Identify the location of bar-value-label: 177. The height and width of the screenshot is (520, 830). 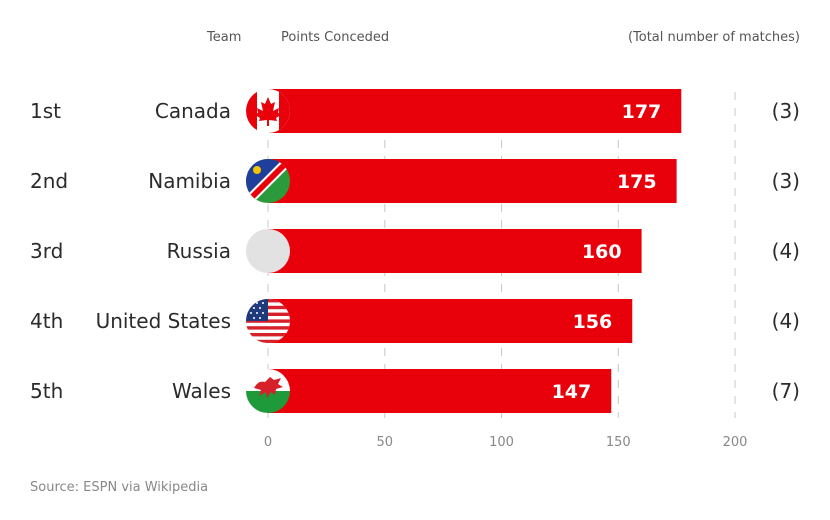
(642, 112).